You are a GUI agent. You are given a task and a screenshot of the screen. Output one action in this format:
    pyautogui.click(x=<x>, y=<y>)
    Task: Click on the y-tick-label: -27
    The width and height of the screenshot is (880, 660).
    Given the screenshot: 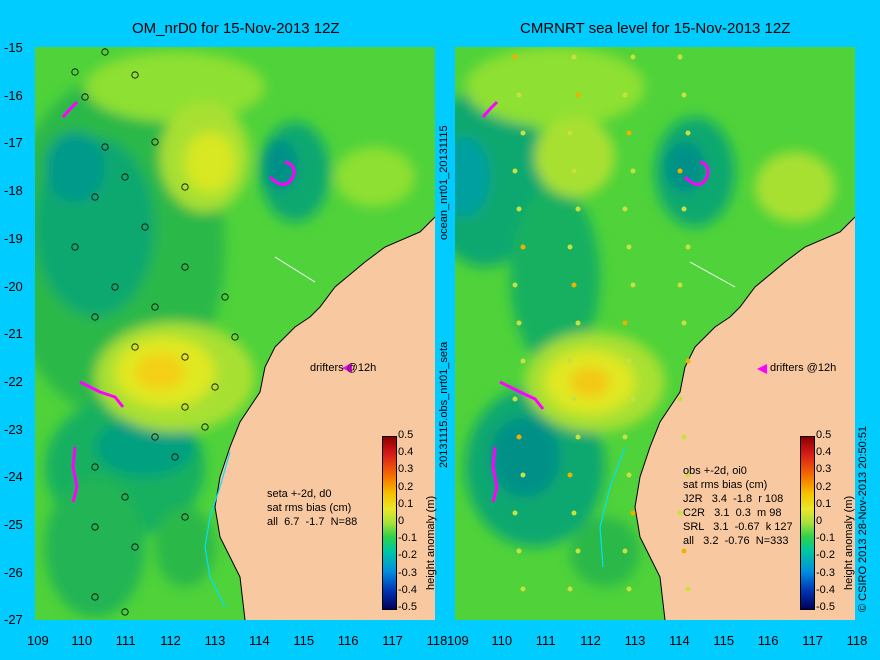 What is the action you would take?
    pyautogui.click(x=13, y=620)
    